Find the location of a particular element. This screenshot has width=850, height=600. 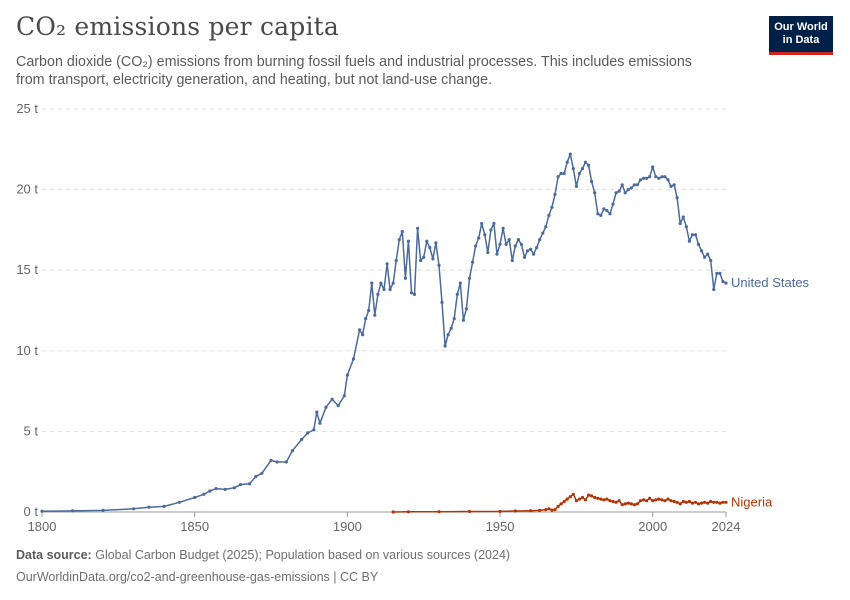

owid-logo: Our World in Data is located at coordinates (801, 35).